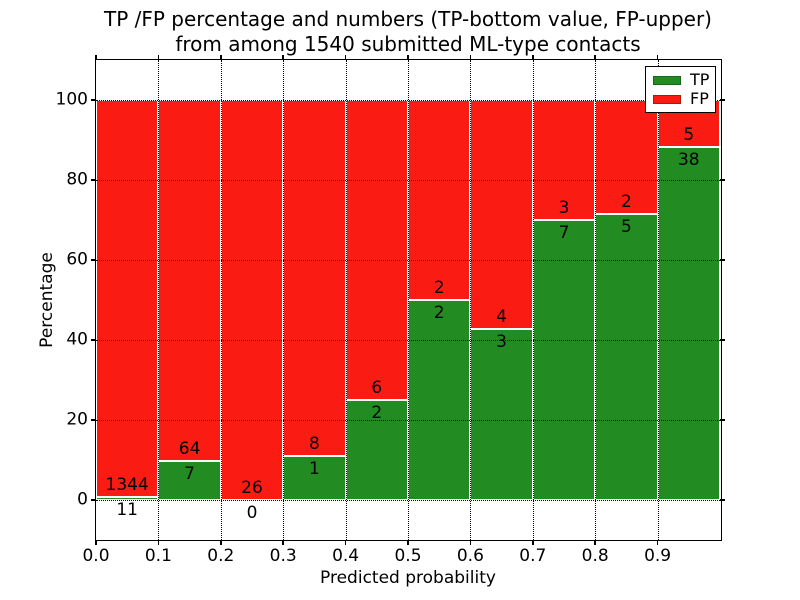 The image size is (800, 600). Describe the element at coordinates (158, 556) in the screenshot. I see `x-tick-label: 0.1` at that location.